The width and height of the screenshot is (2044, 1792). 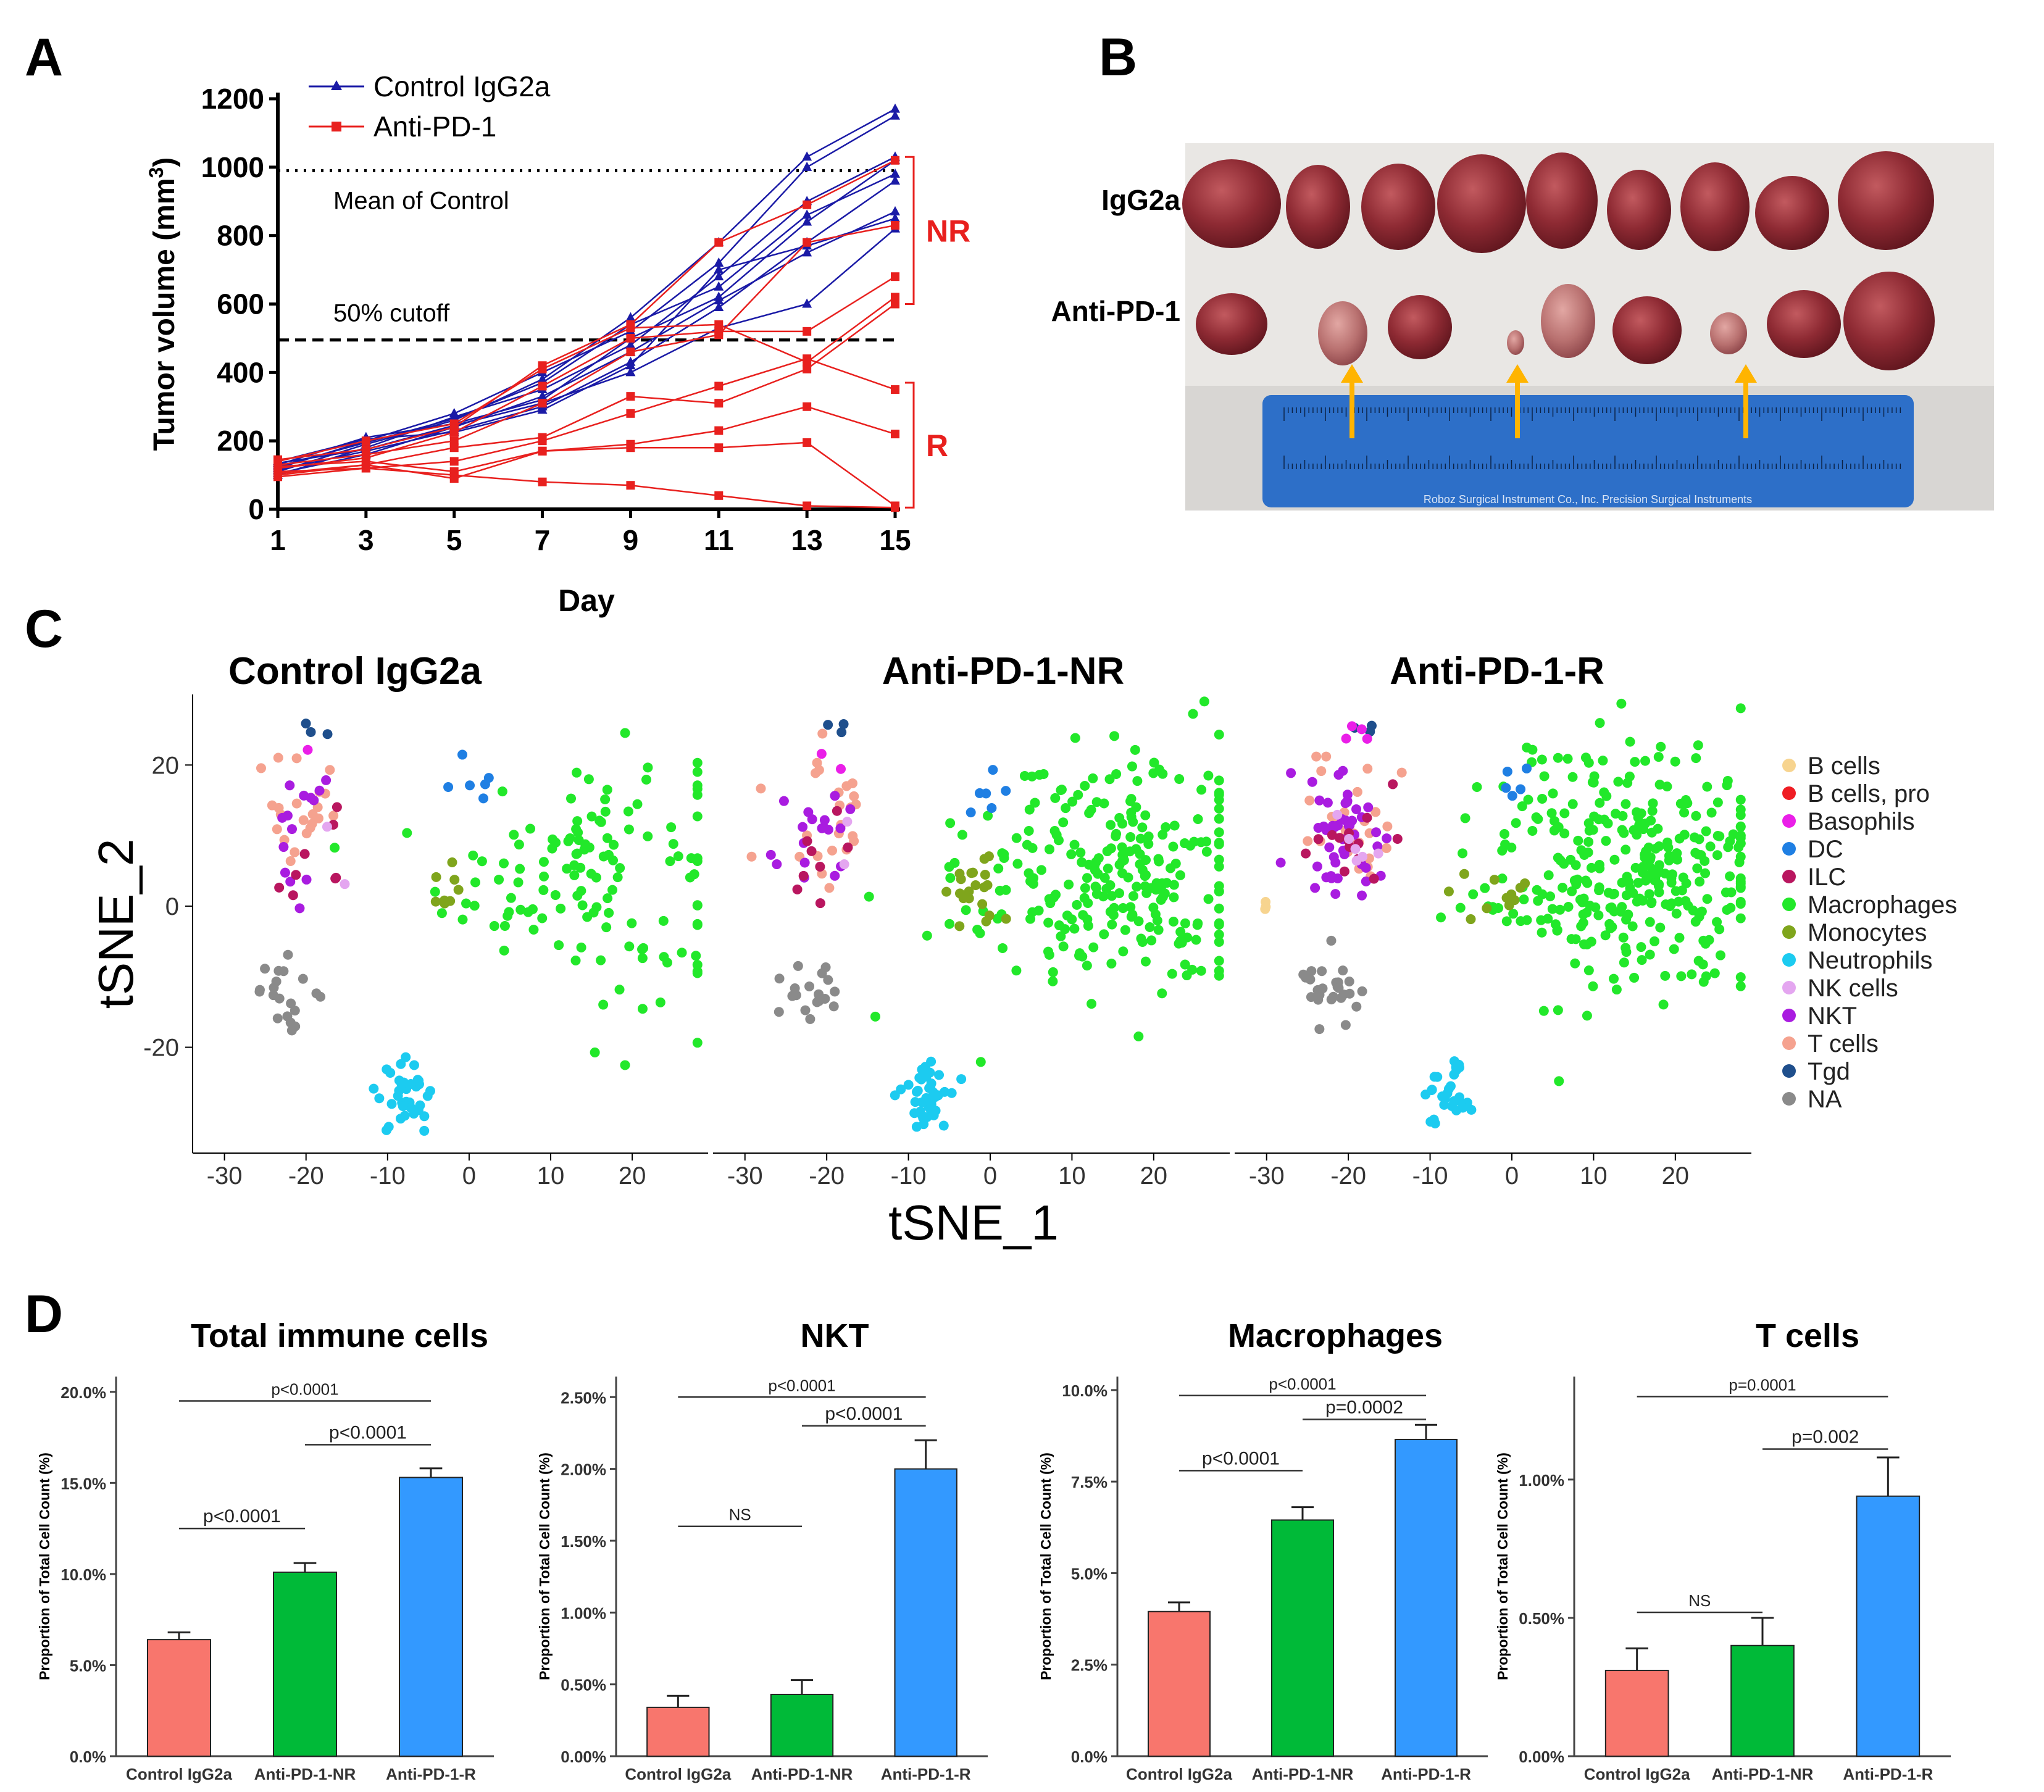 I want to click on legend-label: Control IgG2a, so click(x=462, y=86).